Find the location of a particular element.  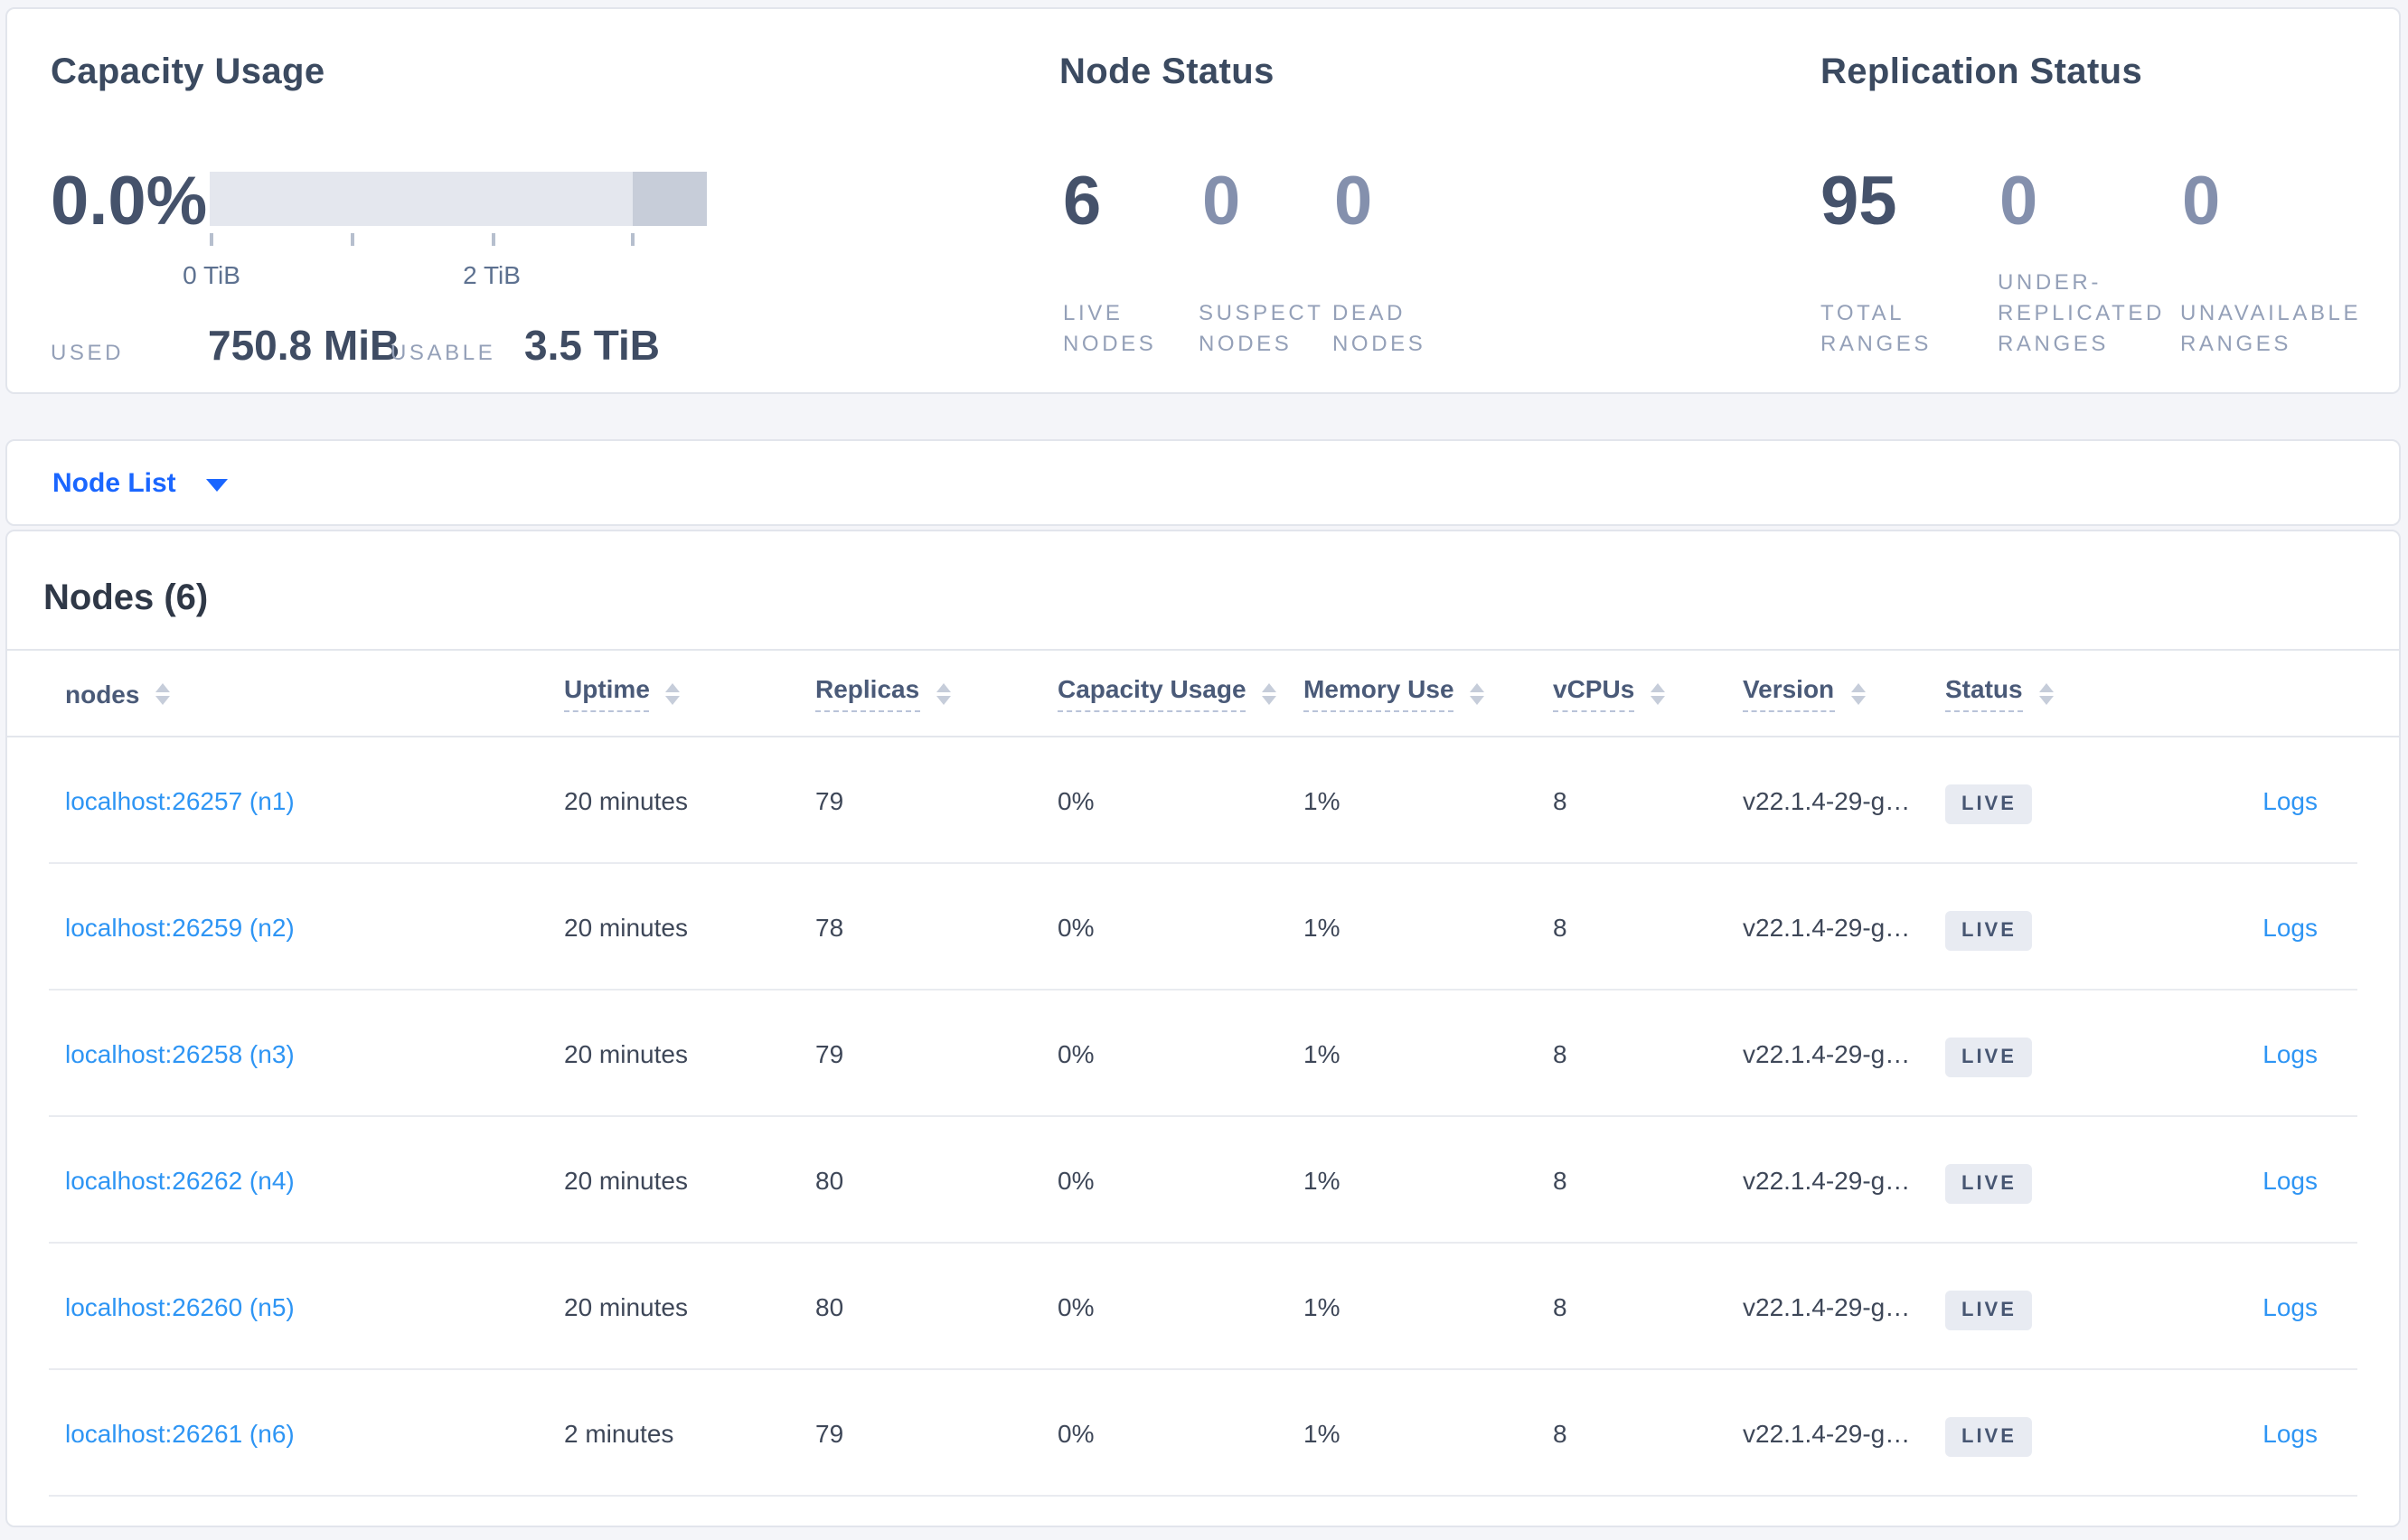

capacity-usage-bar is located at coordinates (458, 199).